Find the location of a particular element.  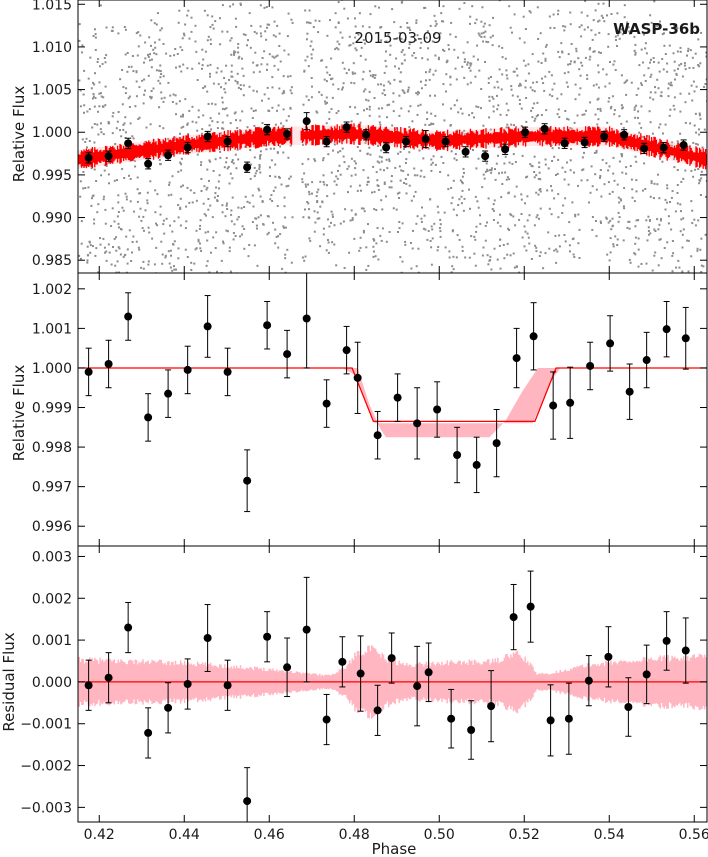

transit-model-line is located at coordinates (392, 395).